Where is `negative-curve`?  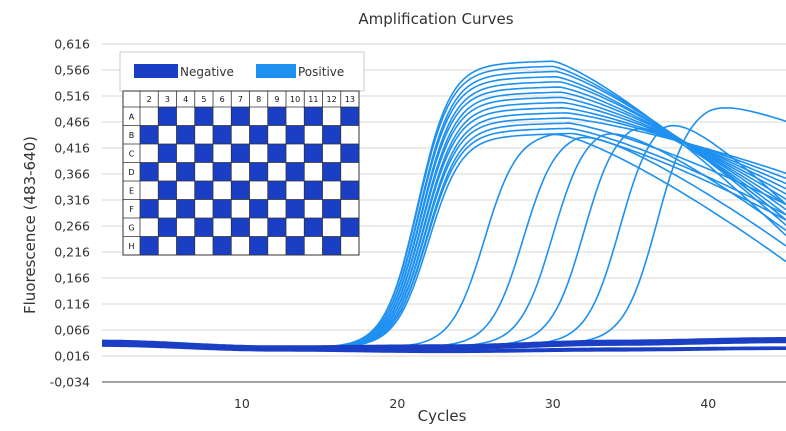
negative-curve is located at coordinates (444, 349).